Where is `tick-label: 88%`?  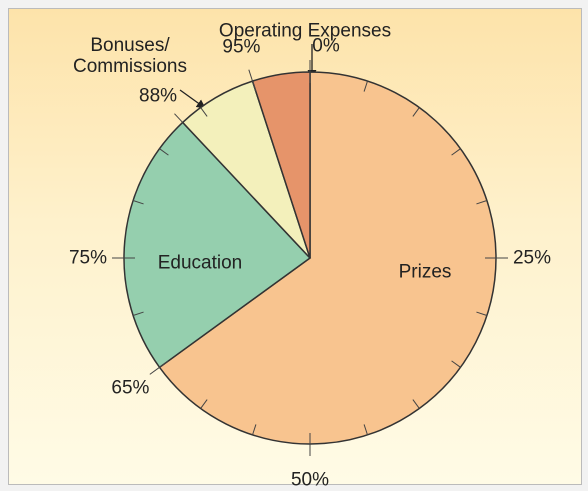
tick-label: 88% is located at coordinates (158, 96).